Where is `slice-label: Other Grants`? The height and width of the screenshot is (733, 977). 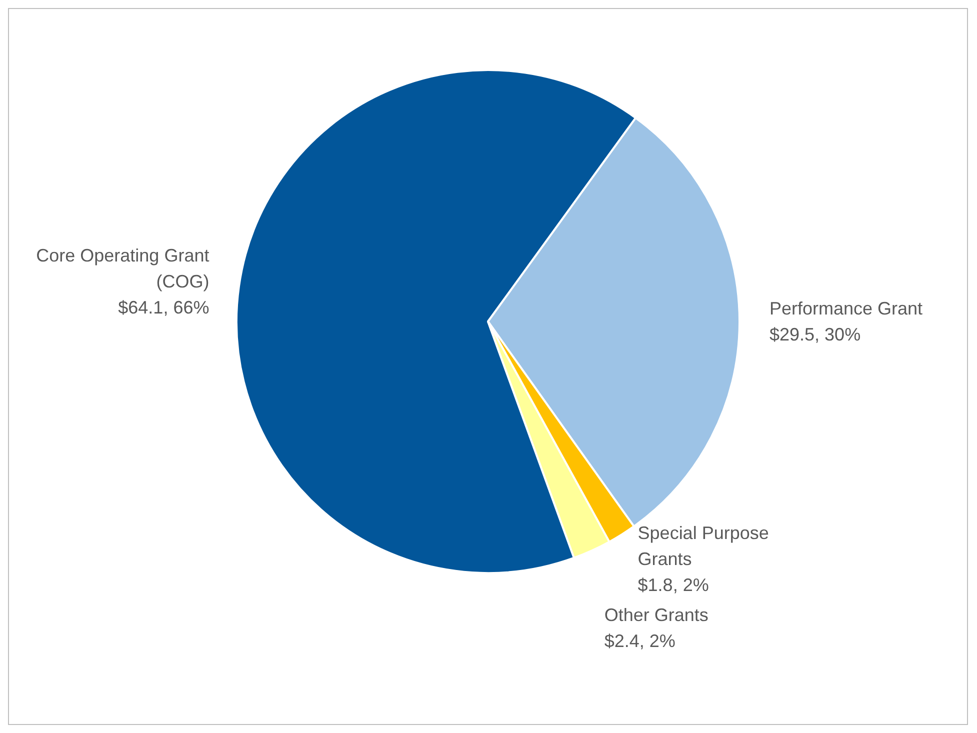
slice-label: Other Grants is located at coordinates (656, 614).